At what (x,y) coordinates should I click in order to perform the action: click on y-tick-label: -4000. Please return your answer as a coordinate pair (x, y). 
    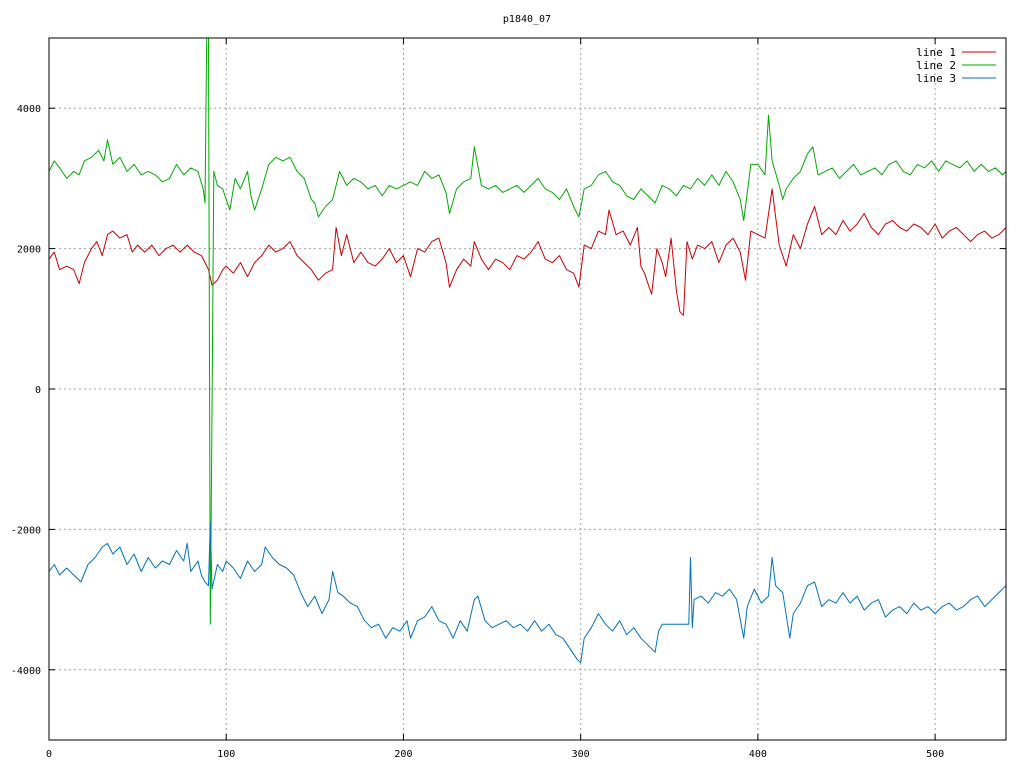
    Looking at the image, I should click on (26, 671).